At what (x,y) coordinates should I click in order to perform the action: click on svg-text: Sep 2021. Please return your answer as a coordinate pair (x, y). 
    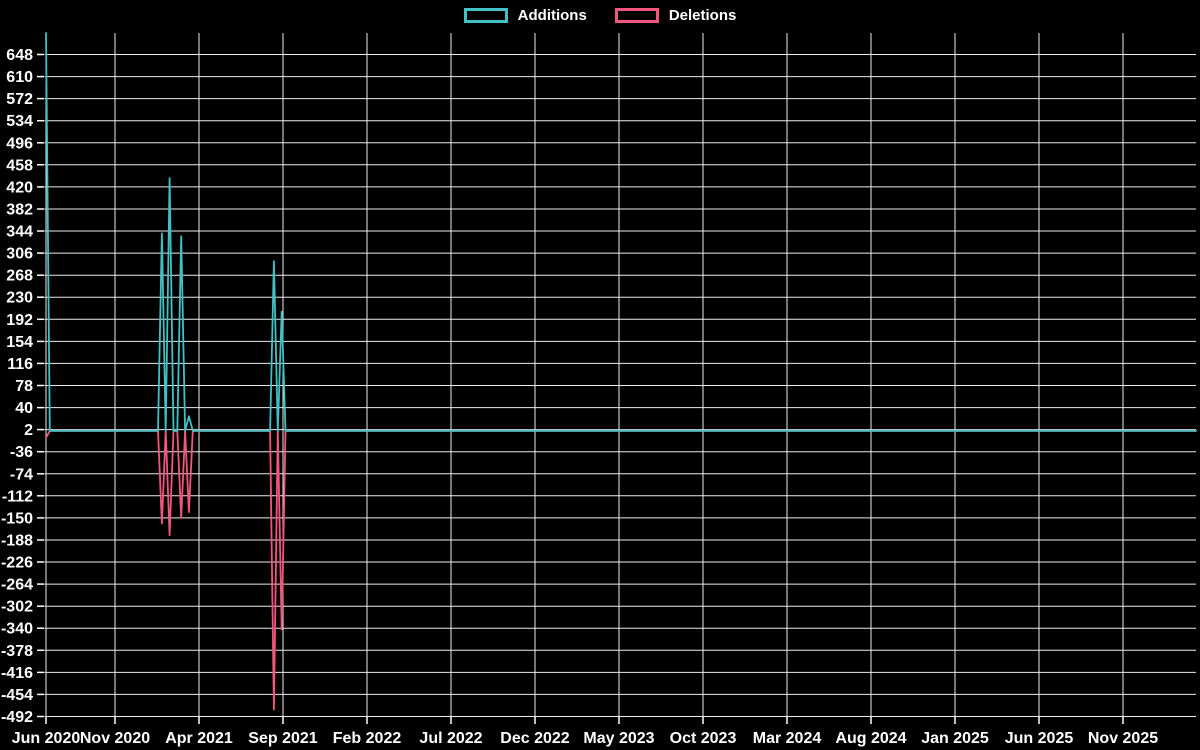
    Looking at the image, I should click on (282, 738).